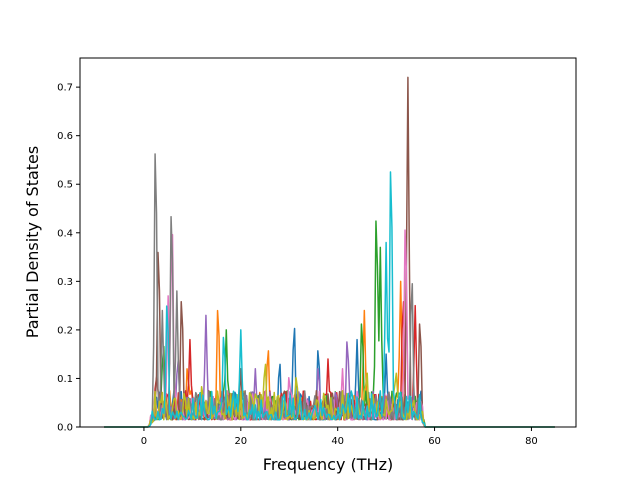  Describe the element at coordinates (65, 185) in the screenshot. I see `y-tick-label: 0.5` at that location.